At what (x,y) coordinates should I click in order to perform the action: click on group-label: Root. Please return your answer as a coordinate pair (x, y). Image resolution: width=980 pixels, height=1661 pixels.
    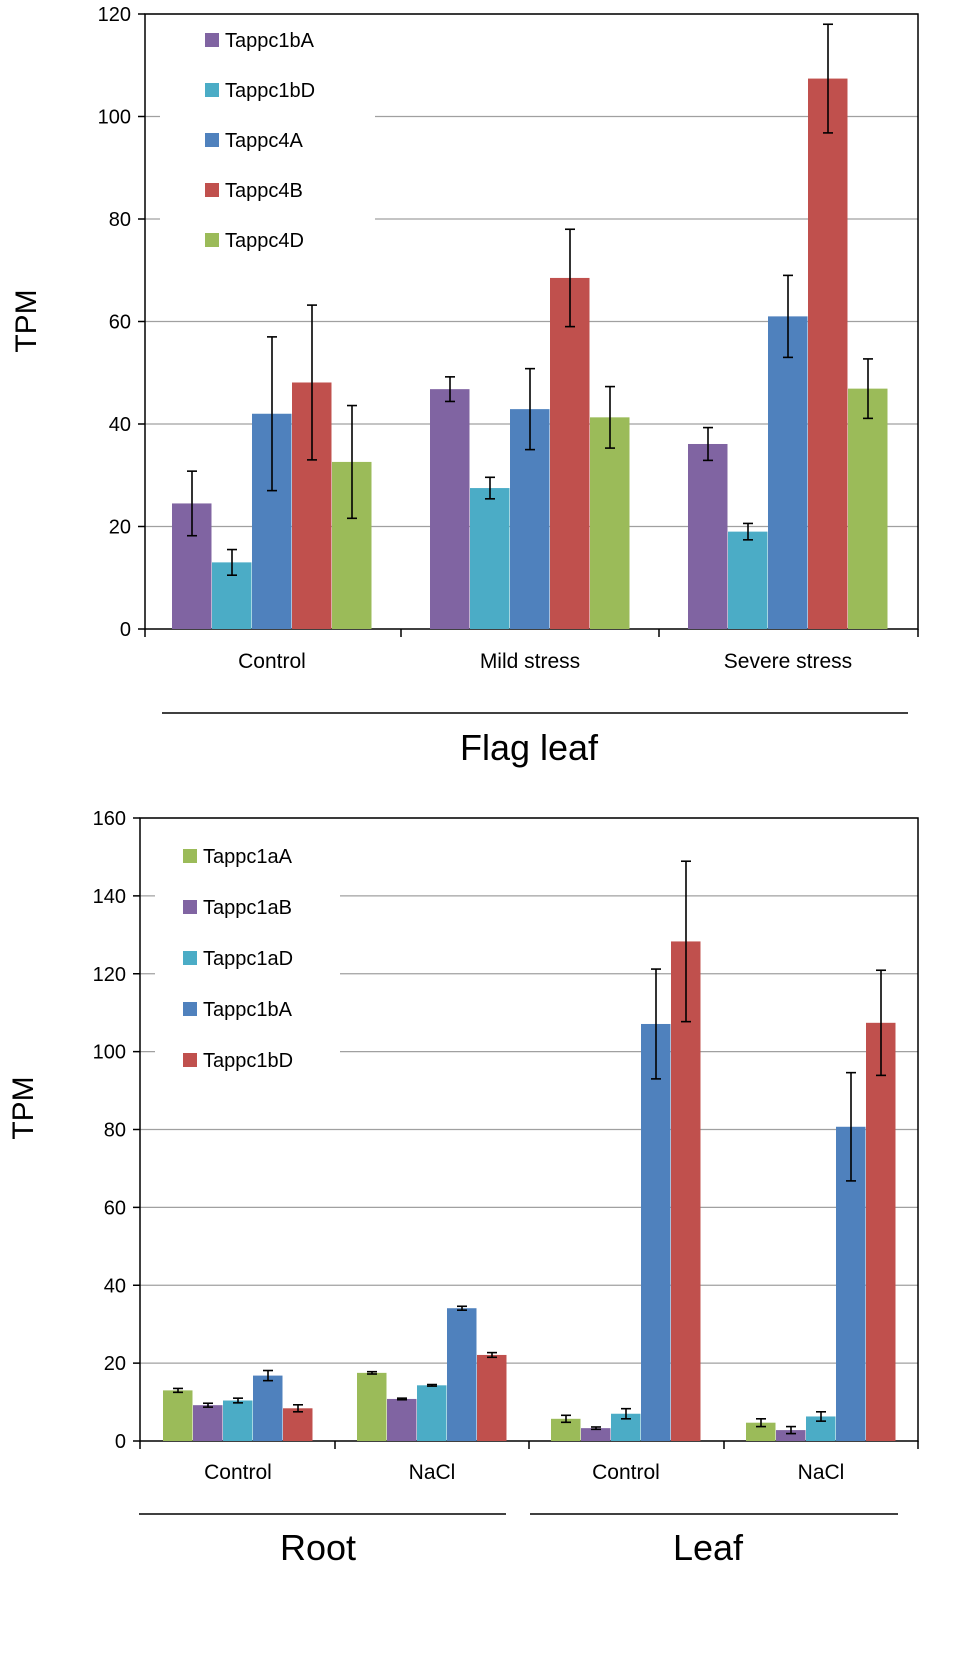
    Looking at the image, I should click on (318, 1547).